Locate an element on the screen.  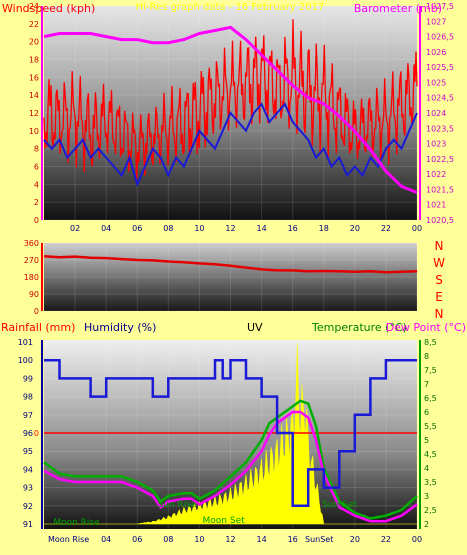
barometer-tick-label: 1021 is located at coordinates (436, 205).